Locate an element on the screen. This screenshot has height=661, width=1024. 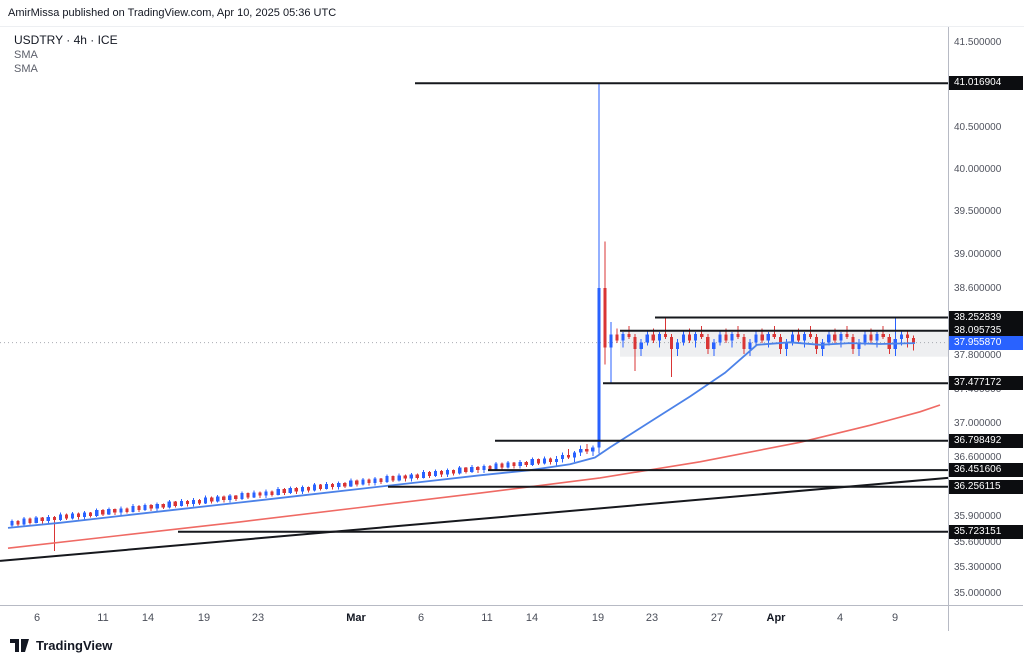
price-tick-label: 39.000000 is located at coordinates (978, 254).